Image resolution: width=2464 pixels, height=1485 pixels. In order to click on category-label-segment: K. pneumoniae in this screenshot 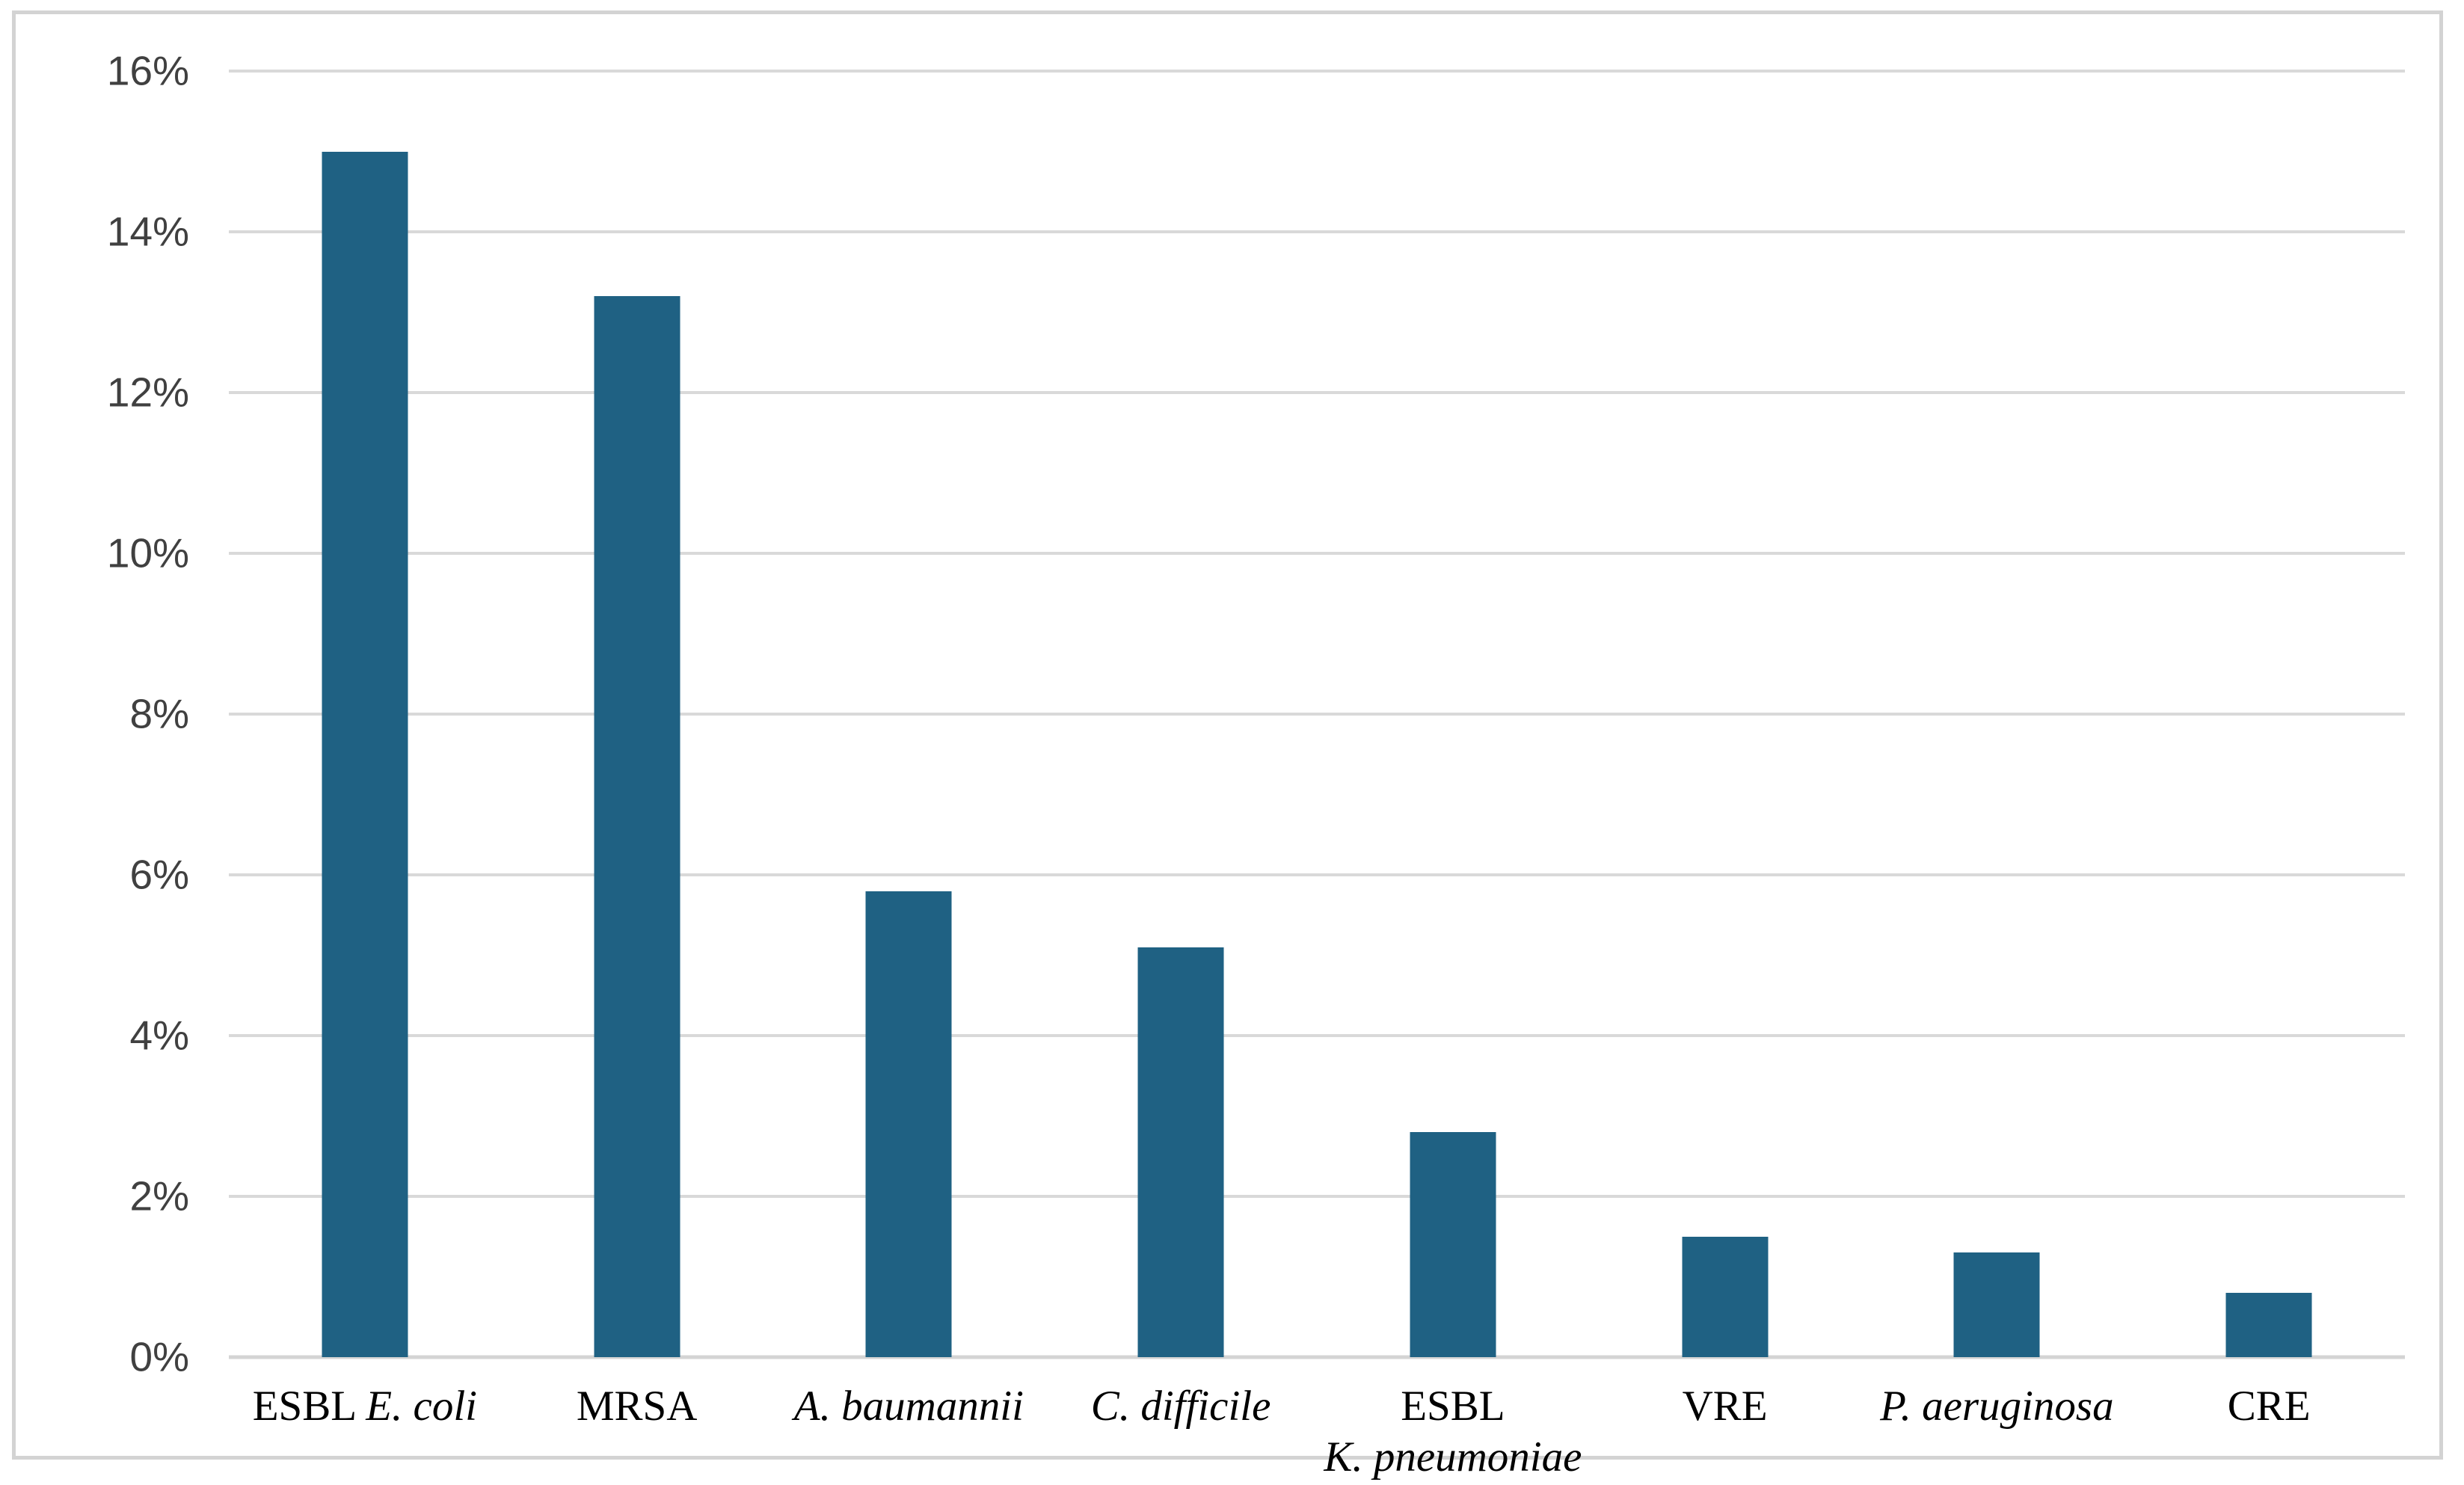, I will do `click(1453, 1457)`.